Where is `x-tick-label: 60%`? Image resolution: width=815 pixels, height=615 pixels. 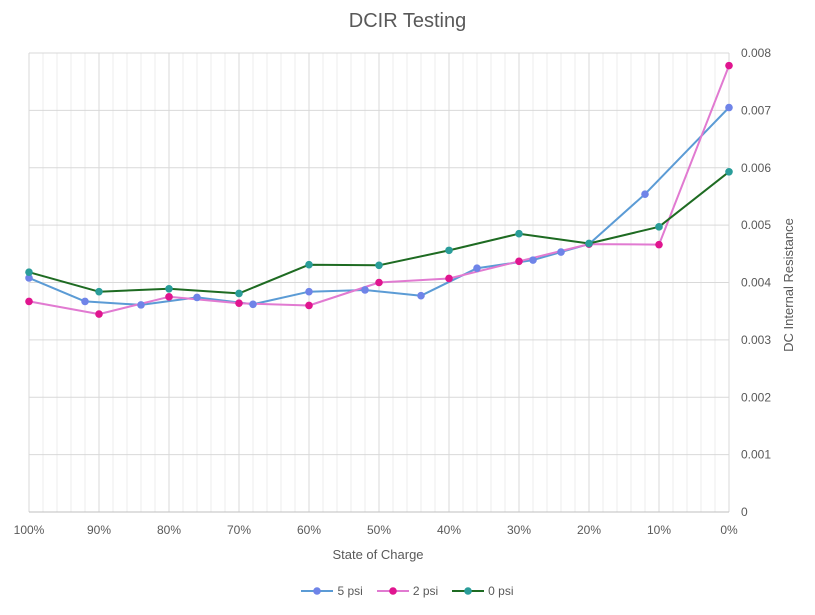
x-tick-label: 60% is located at coordinates (309, 530).